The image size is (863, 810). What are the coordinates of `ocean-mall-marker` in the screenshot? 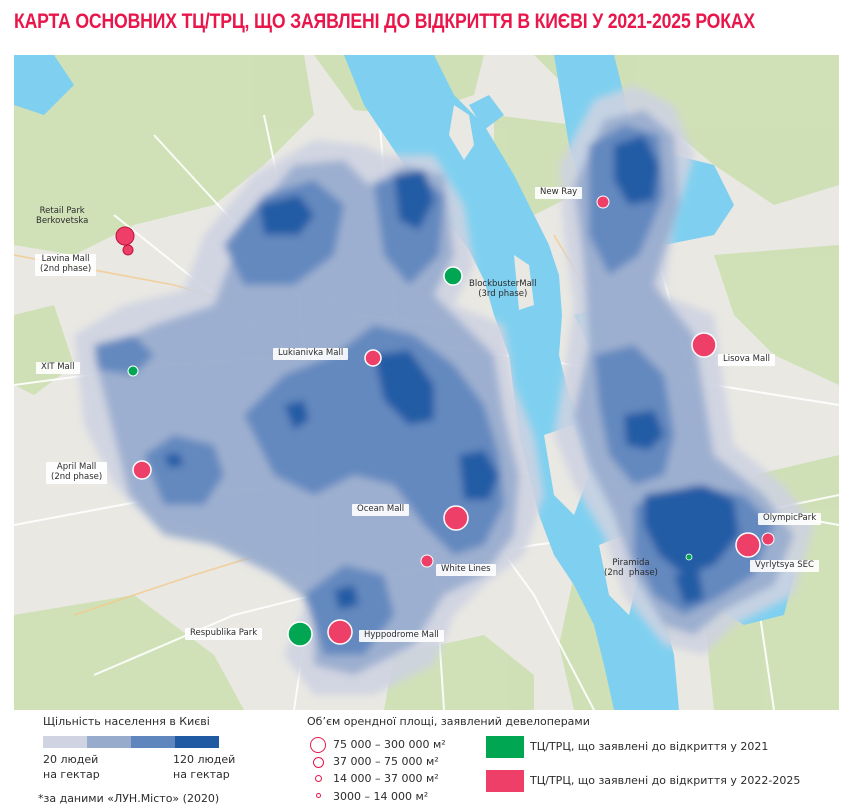 It's located at (456, 518).